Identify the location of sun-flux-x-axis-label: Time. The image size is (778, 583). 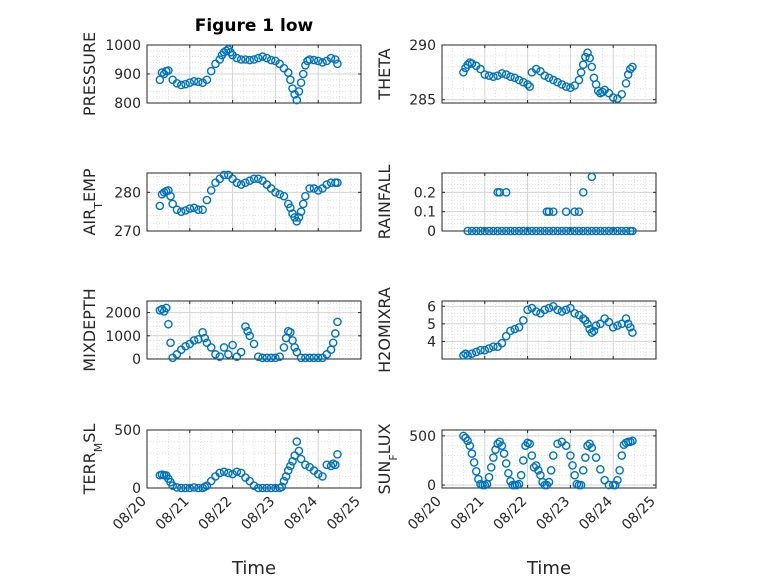
(548, 568).